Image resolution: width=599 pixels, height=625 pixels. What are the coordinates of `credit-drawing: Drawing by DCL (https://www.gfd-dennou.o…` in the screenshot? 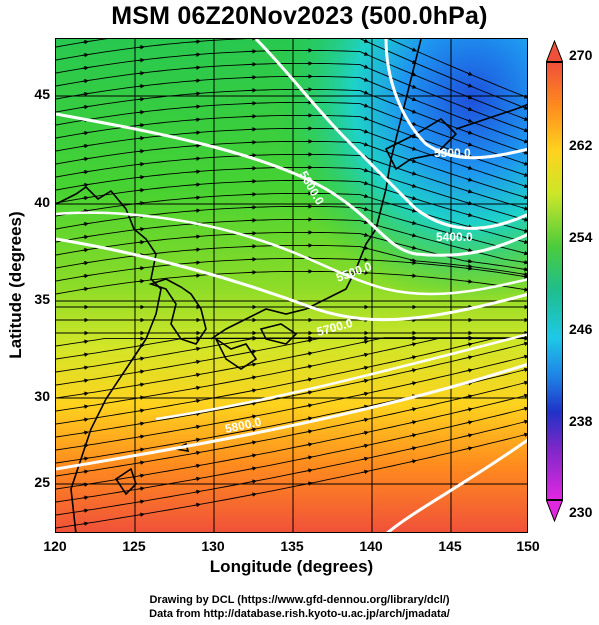 It's located at (299, 600).